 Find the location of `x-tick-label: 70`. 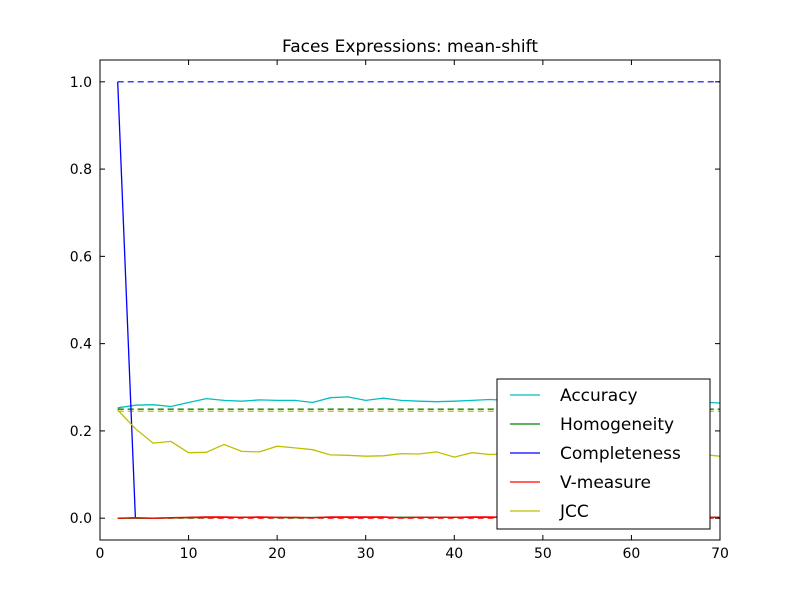

x-tick-label: 70 is located at coordinates (720, 554).